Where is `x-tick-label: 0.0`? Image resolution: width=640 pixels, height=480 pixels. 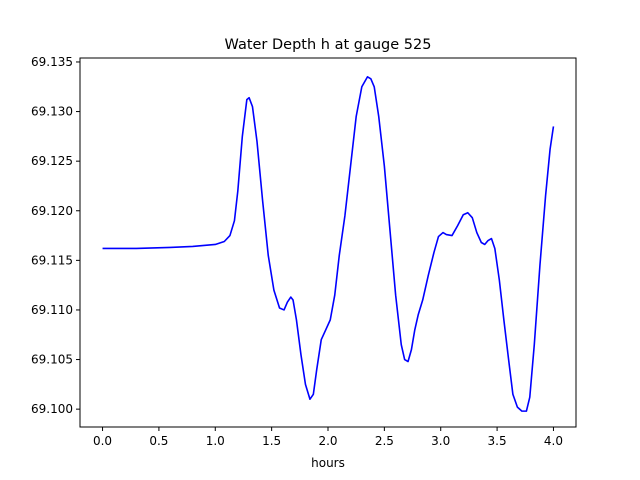 x-tick-label: 0.0 is located at coordinates (102, 441).